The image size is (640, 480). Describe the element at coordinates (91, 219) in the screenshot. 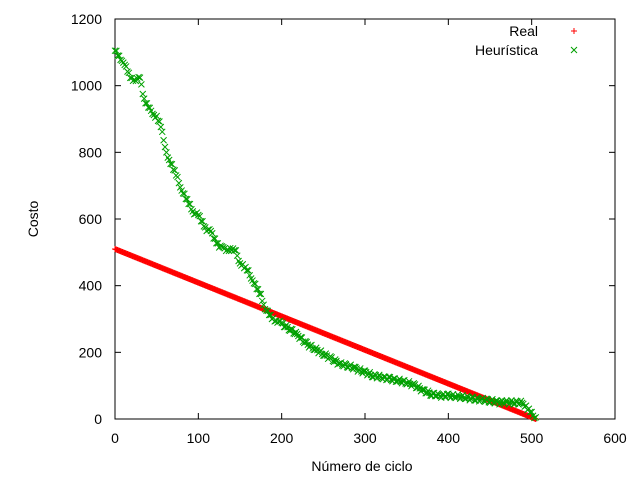

I see `y-tick-label: 600` at that location.